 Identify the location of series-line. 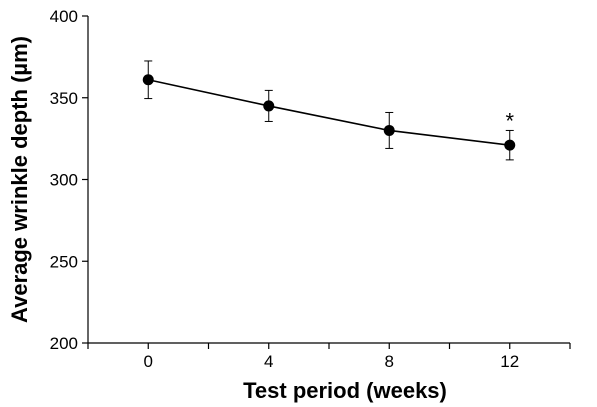
(329, 112).